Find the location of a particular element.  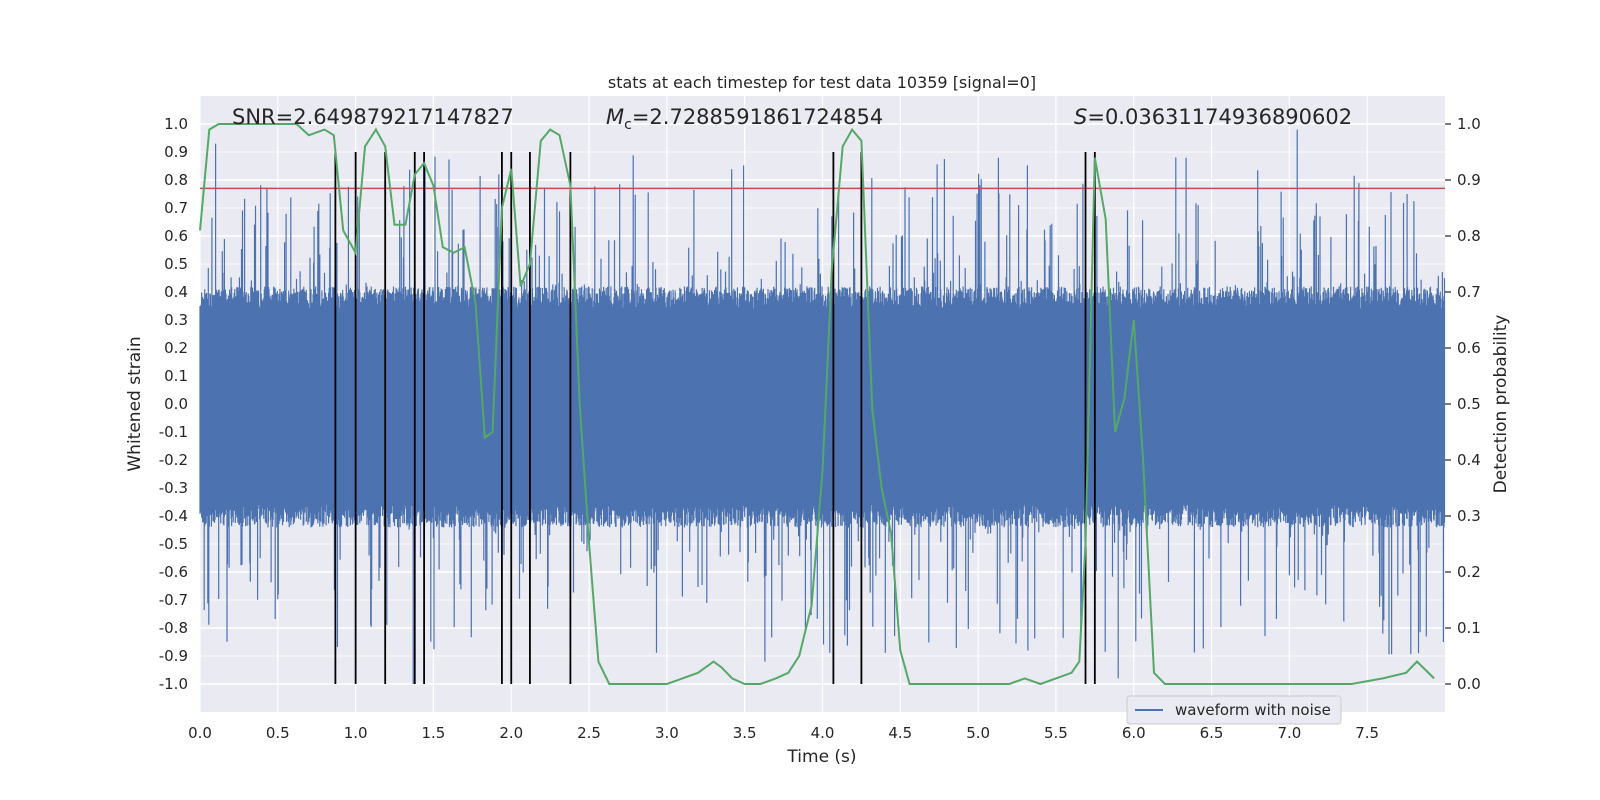

x-tick-label: 5.5 is located at coordinates (1056, 733).